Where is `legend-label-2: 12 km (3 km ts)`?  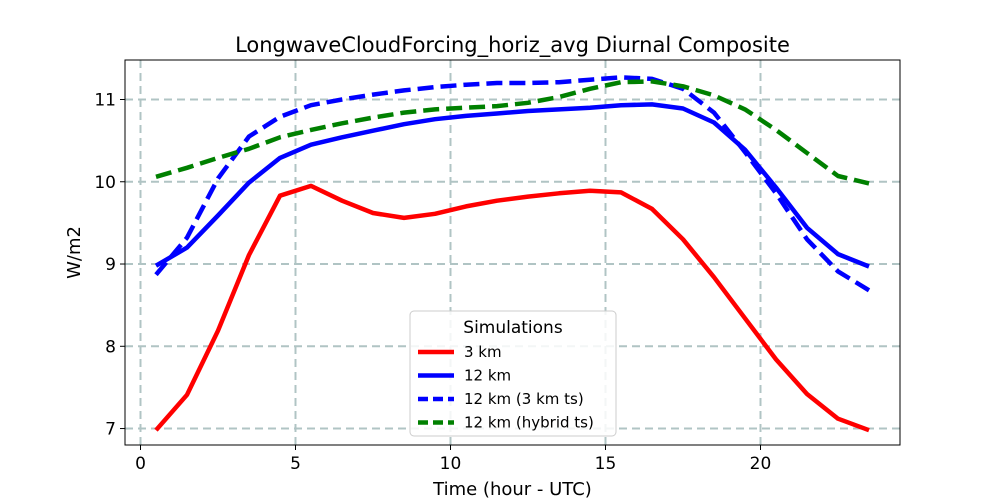 legend-label-2: 12 km (3 km ts) is located at coordinates (524, 399).